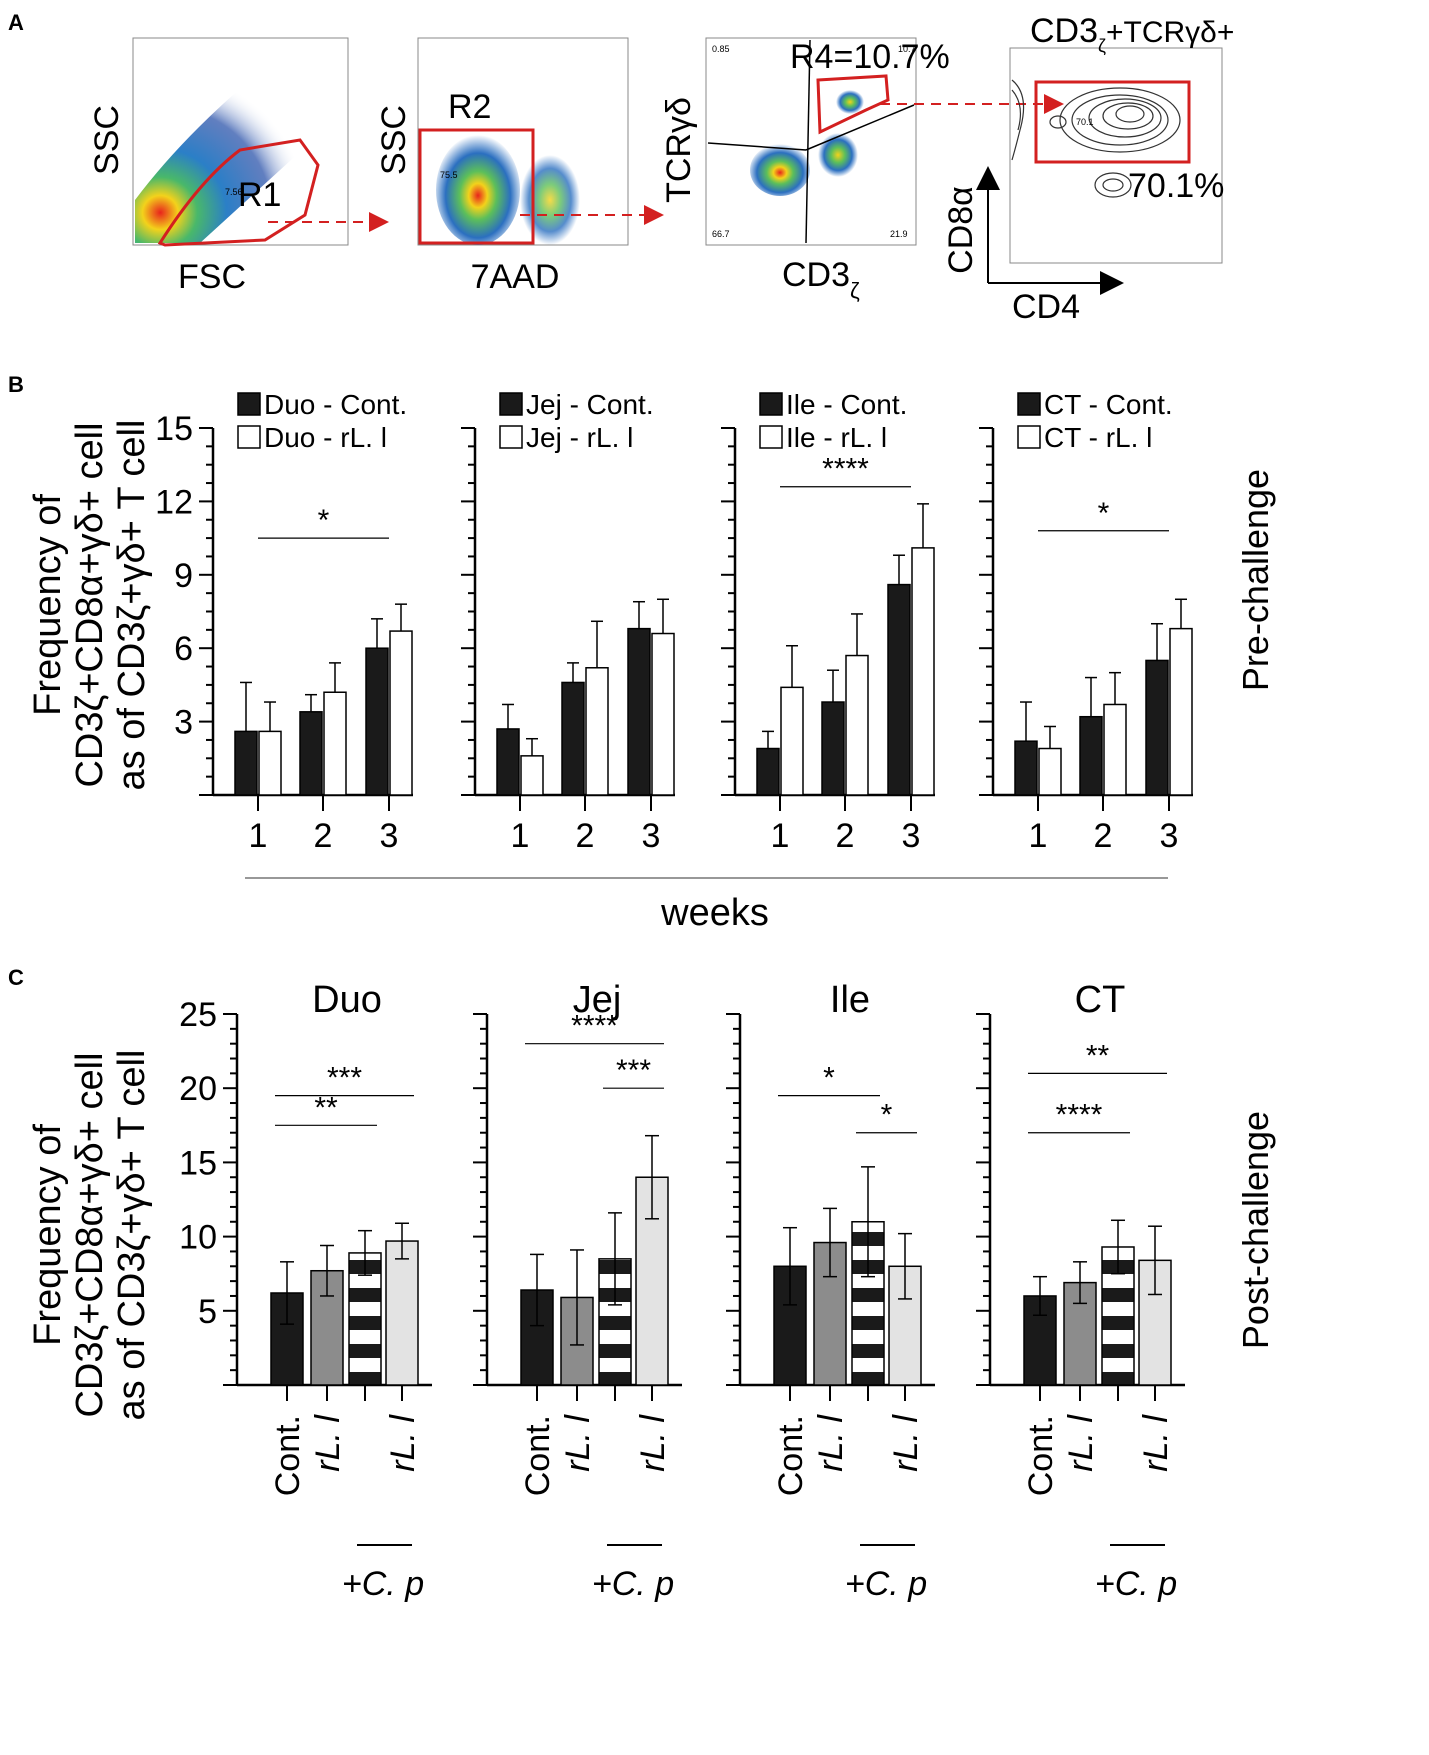 This screenshot has height=1755, width=1429. I want to click on gate-r2, so click(476, 186).